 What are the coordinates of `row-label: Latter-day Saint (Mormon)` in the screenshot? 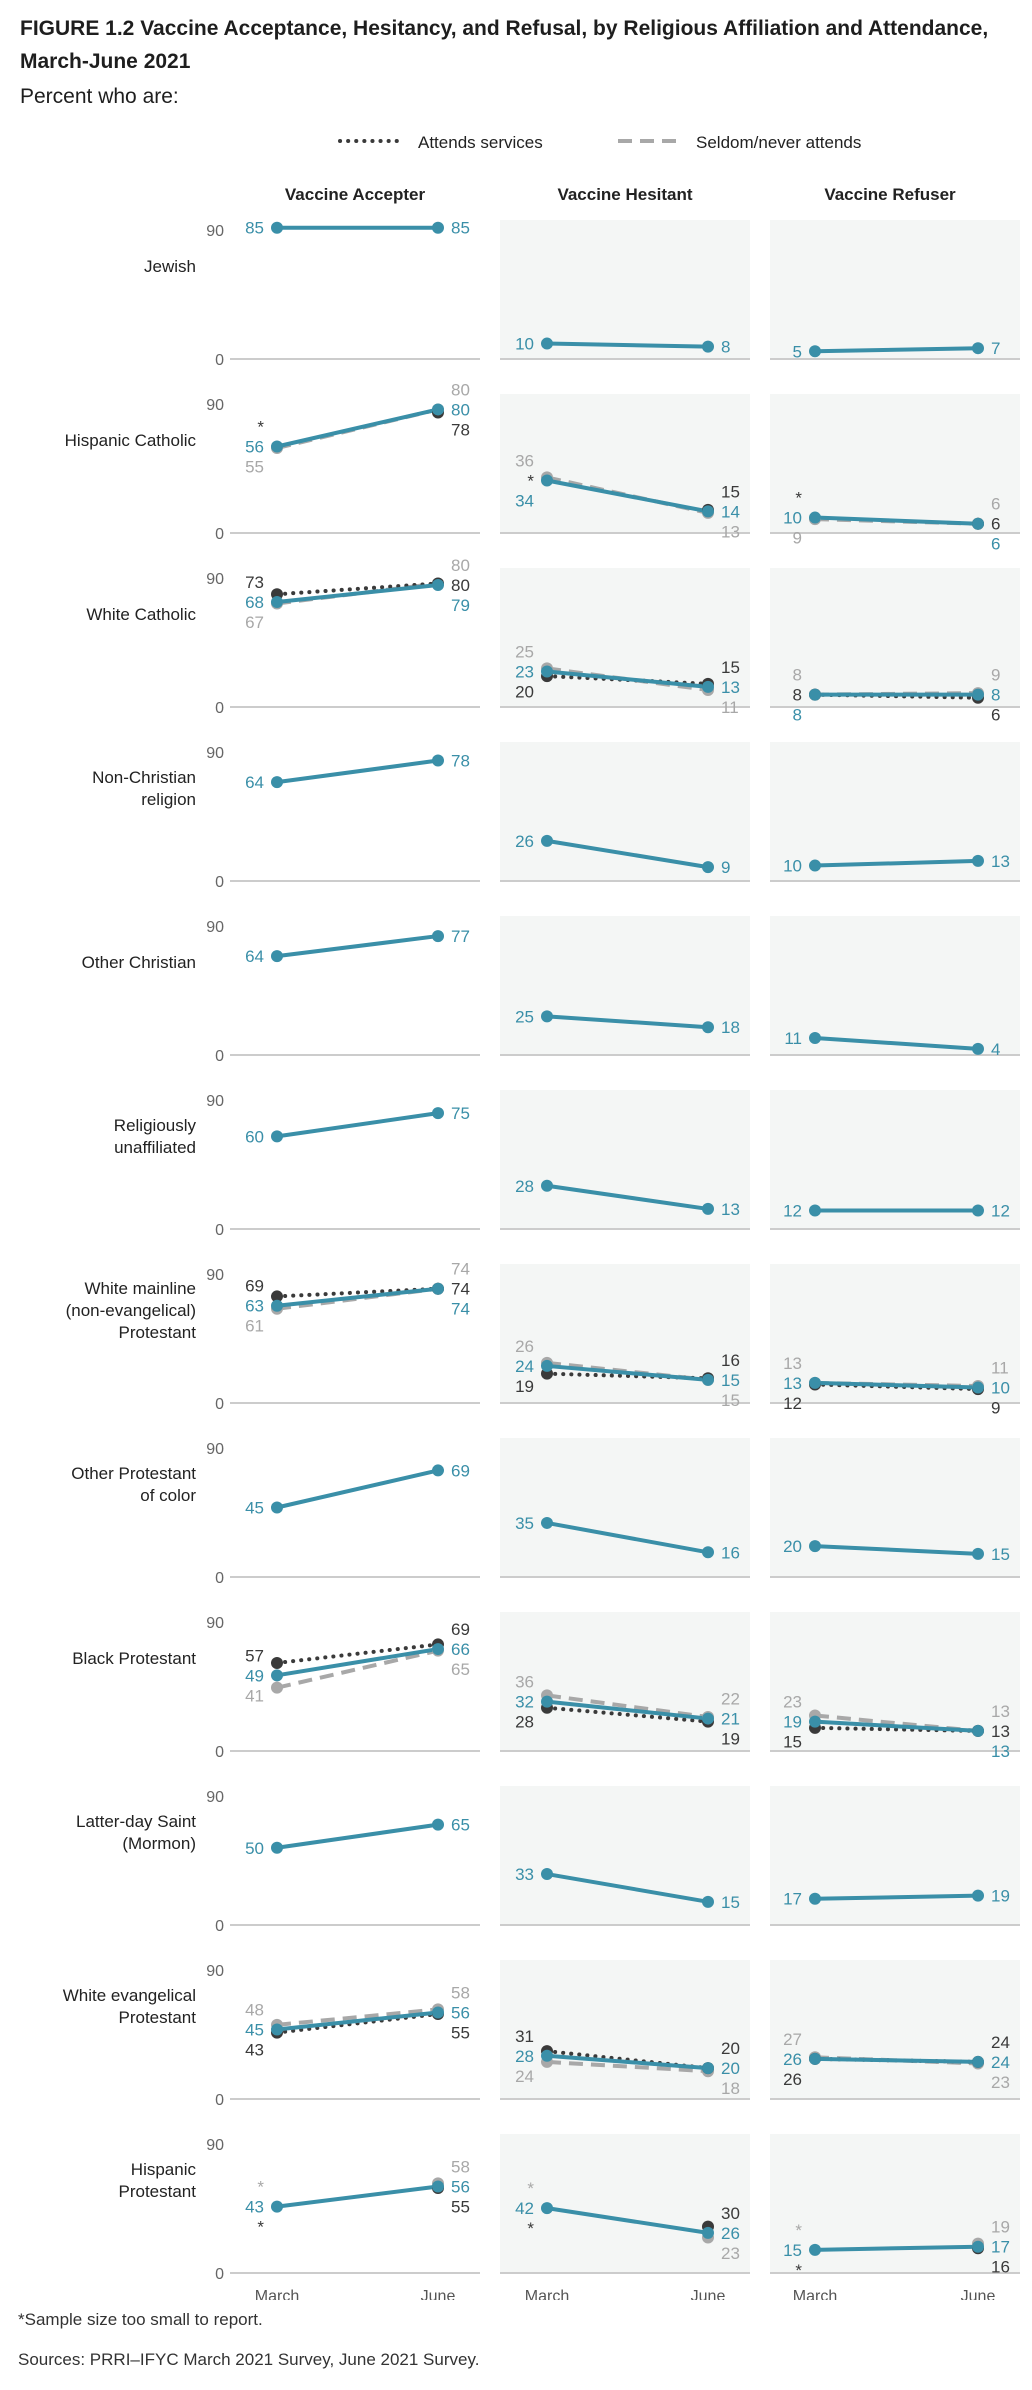 It's located at (136, 1832).